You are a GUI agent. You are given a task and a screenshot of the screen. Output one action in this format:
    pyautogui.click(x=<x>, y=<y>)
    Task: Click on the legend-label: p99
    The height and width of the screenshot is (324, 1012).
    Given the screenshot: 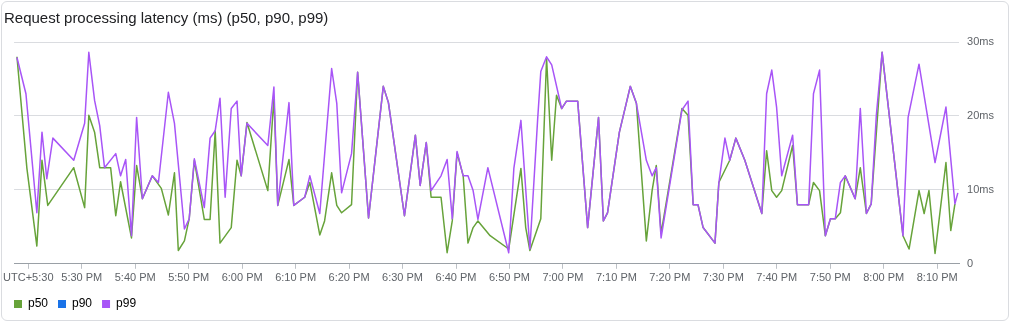 What is the action you would take?
    pyautogui.click(x=126, y=303)
    